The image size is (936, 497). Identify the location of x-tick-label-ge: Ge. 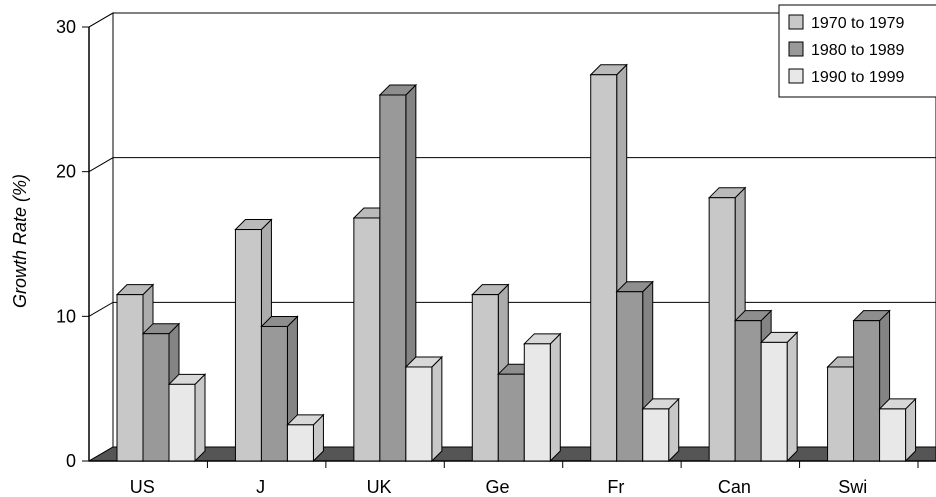
(497, 487).